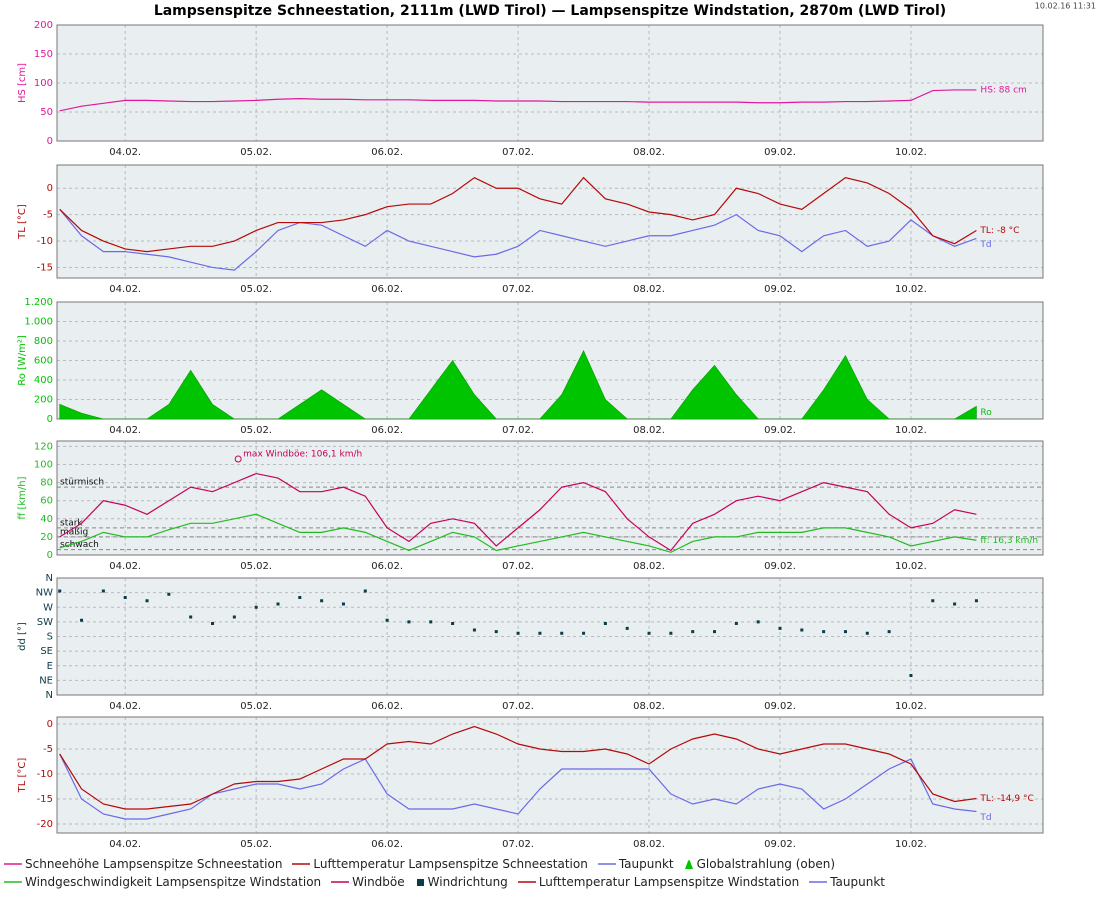 This screenshot has height=900, width=1100. Describe the element at coordinates (986, 413) in the screenshot. I see `end-label: Ro` at that location.